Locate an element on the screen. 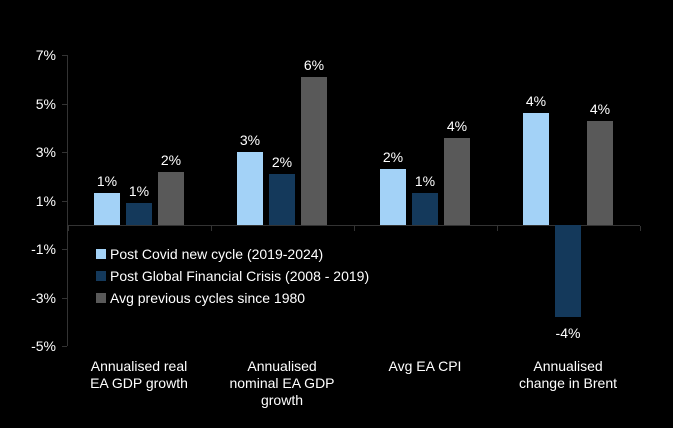  y-axis-line is located at coordinates (67, 201).